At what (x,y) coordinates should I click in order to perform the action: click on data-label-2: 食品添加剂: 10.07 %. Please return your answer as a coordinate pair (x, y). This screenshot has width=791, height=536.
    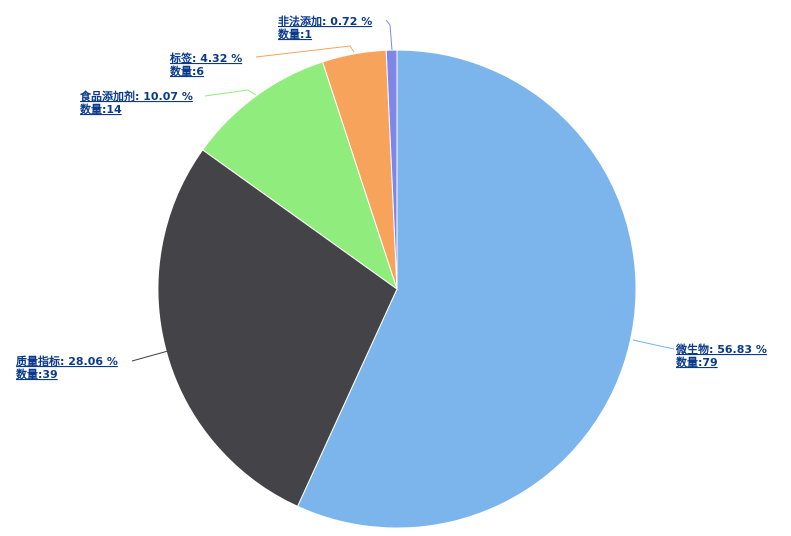
    Looking at the image, I should click on (136, 96).